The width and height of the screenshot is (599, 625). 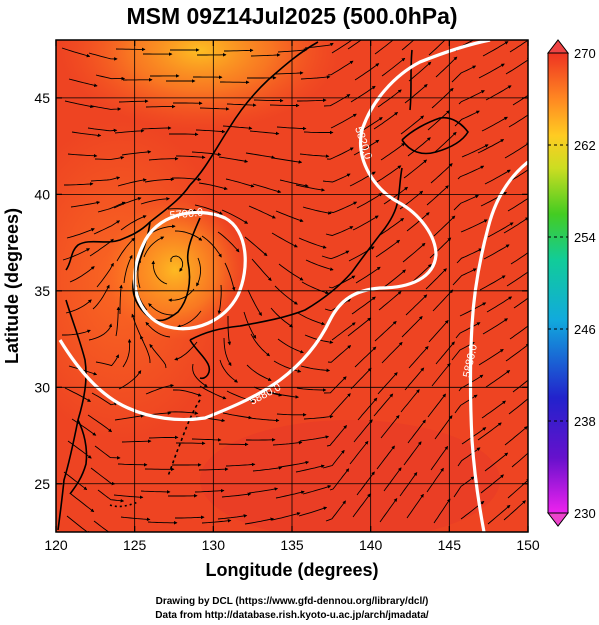 What do you see at coordinates (585, 145) in the screenshot?
I see `colorbar-tick-label: 262` at bounding box center [585, 145].